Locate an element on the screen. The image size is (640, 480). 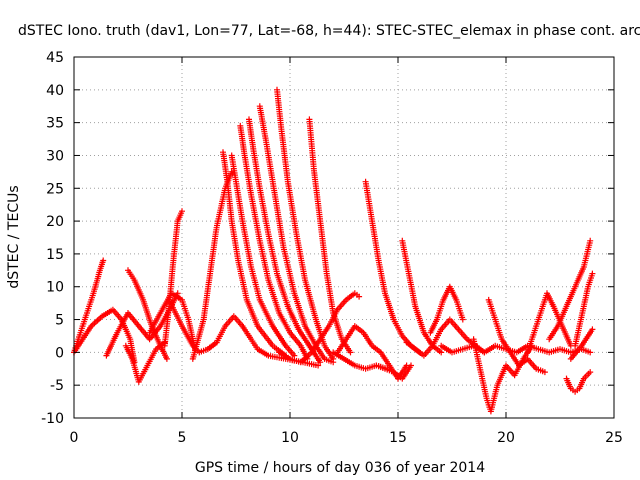
series-arc16 is located at coordinates (305, 224).